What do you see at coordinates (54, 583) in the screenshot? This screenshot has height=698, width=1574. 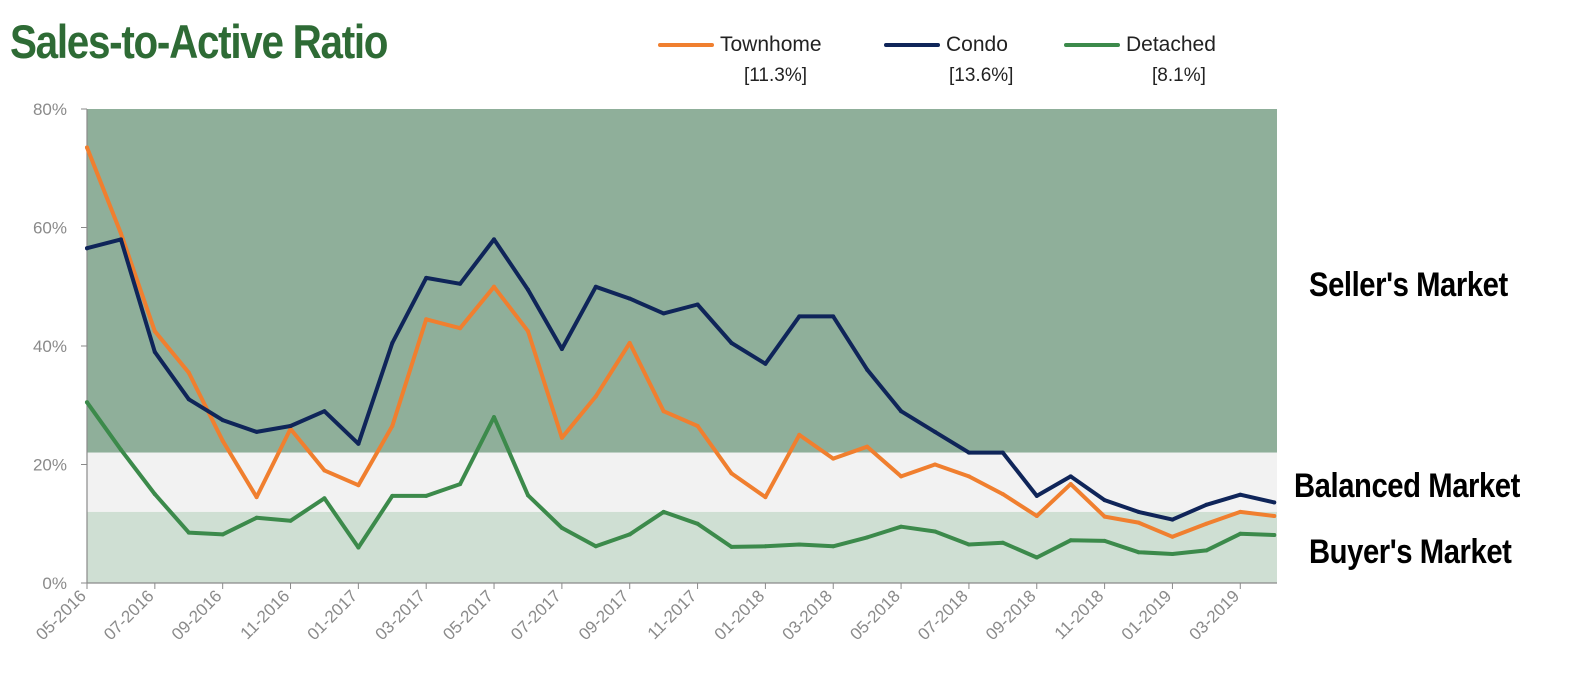 I see `y-tick-label: 0%` at bounding box center [54, 583].